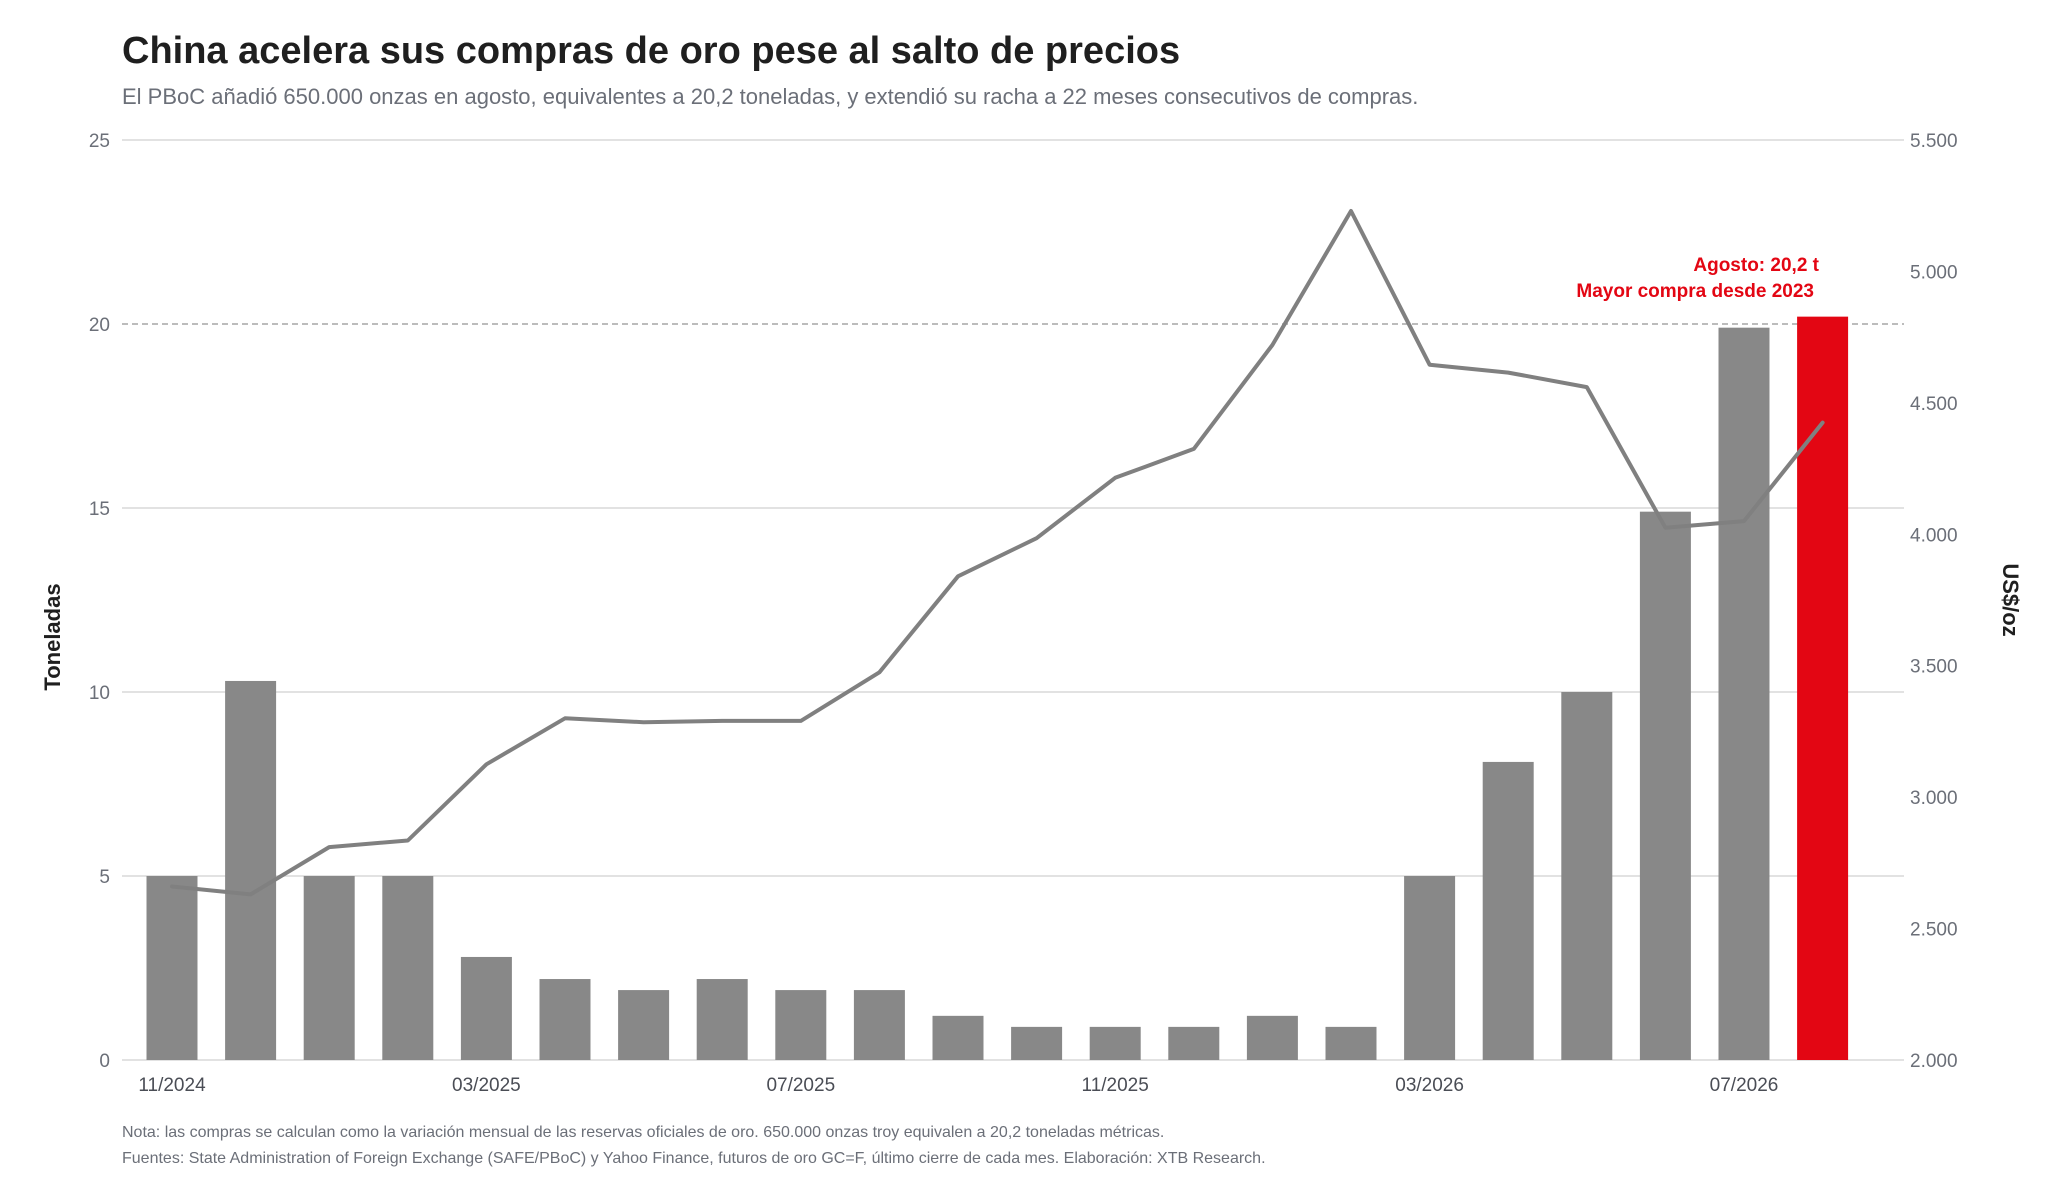 The width and height of the screenshot is (2048, 1197). Describe the element at coordinates (1934, 535) in the screenshot. I see `y-right-tick-label: 4.000` at that location.